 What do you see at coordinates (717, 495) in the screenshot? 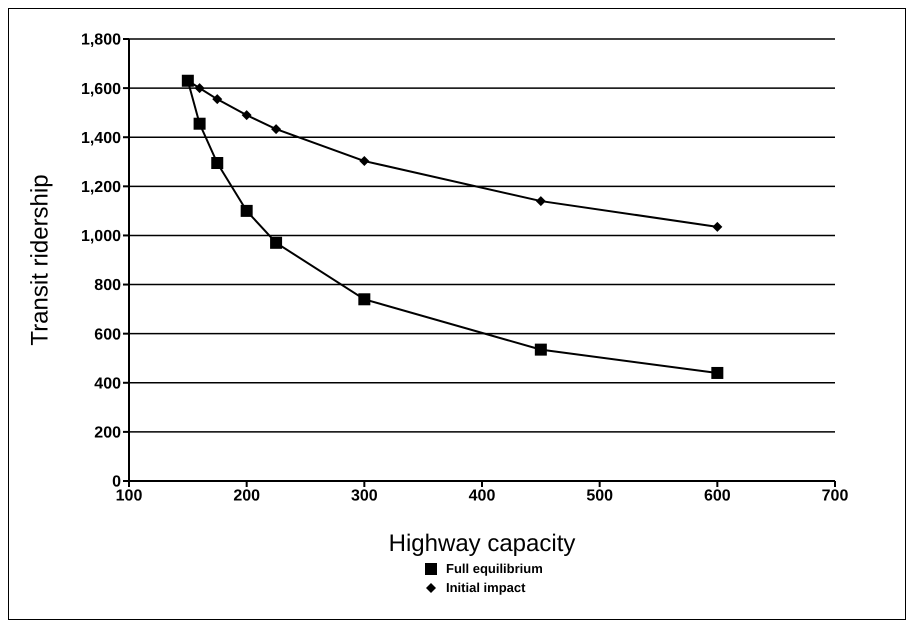
I see `x-tick-label: 600` at bounding box center [717, 495].